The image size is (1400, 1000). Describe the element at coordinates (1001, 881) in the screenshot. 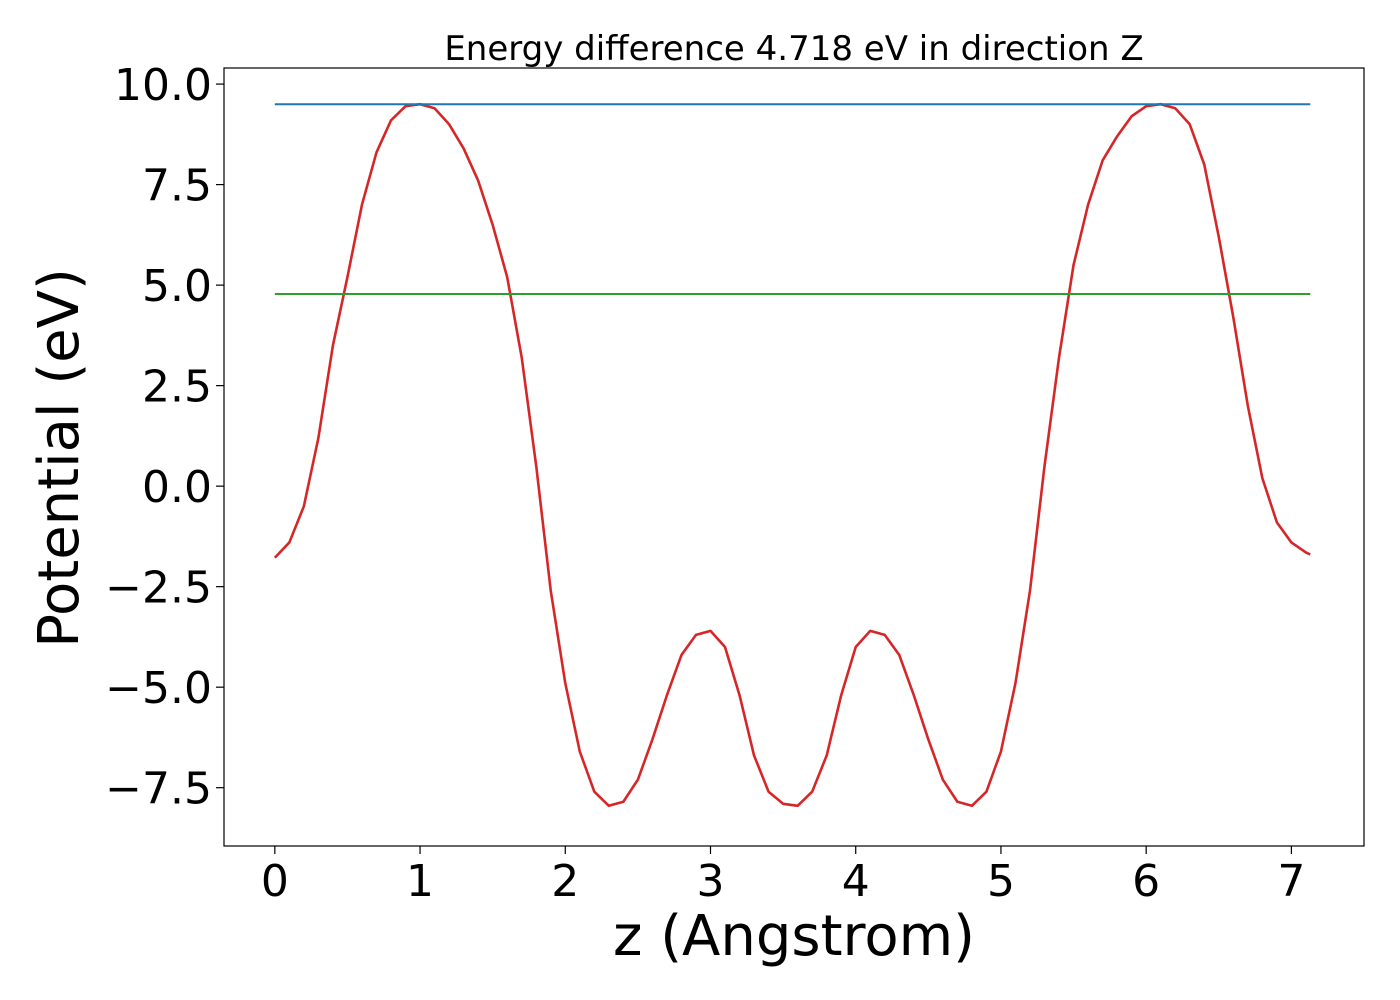

I see `x-tick-label: 5` at that location.